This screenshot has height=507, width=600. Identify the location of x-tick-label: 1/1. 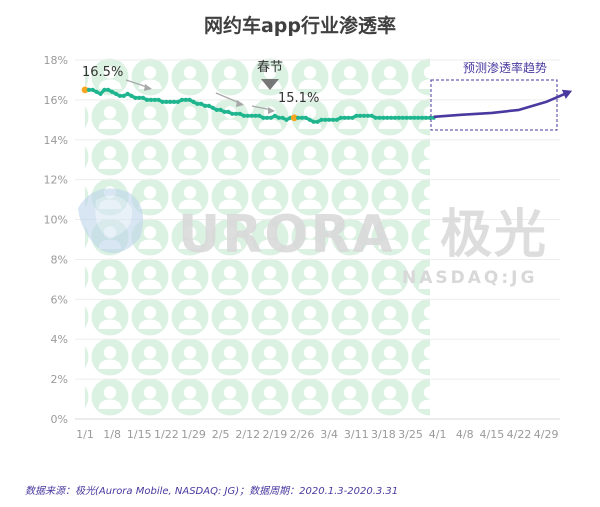
(85, 434).